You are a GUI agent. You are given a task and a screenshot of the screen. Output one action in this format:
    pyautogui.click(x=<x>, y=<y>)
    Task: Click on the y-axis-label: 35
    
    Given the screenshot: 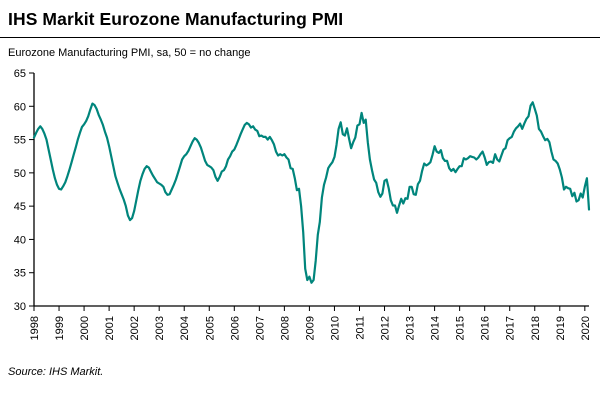 What is the action you would take?
    pyautogui.click(x=20, y=274)
    